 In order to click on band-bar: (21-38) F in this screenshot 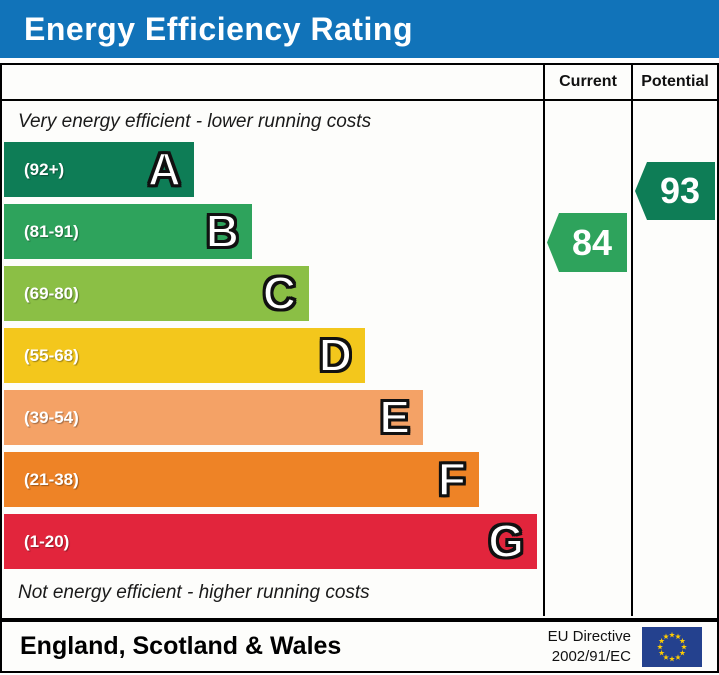, I will do `click(241, 479)`.